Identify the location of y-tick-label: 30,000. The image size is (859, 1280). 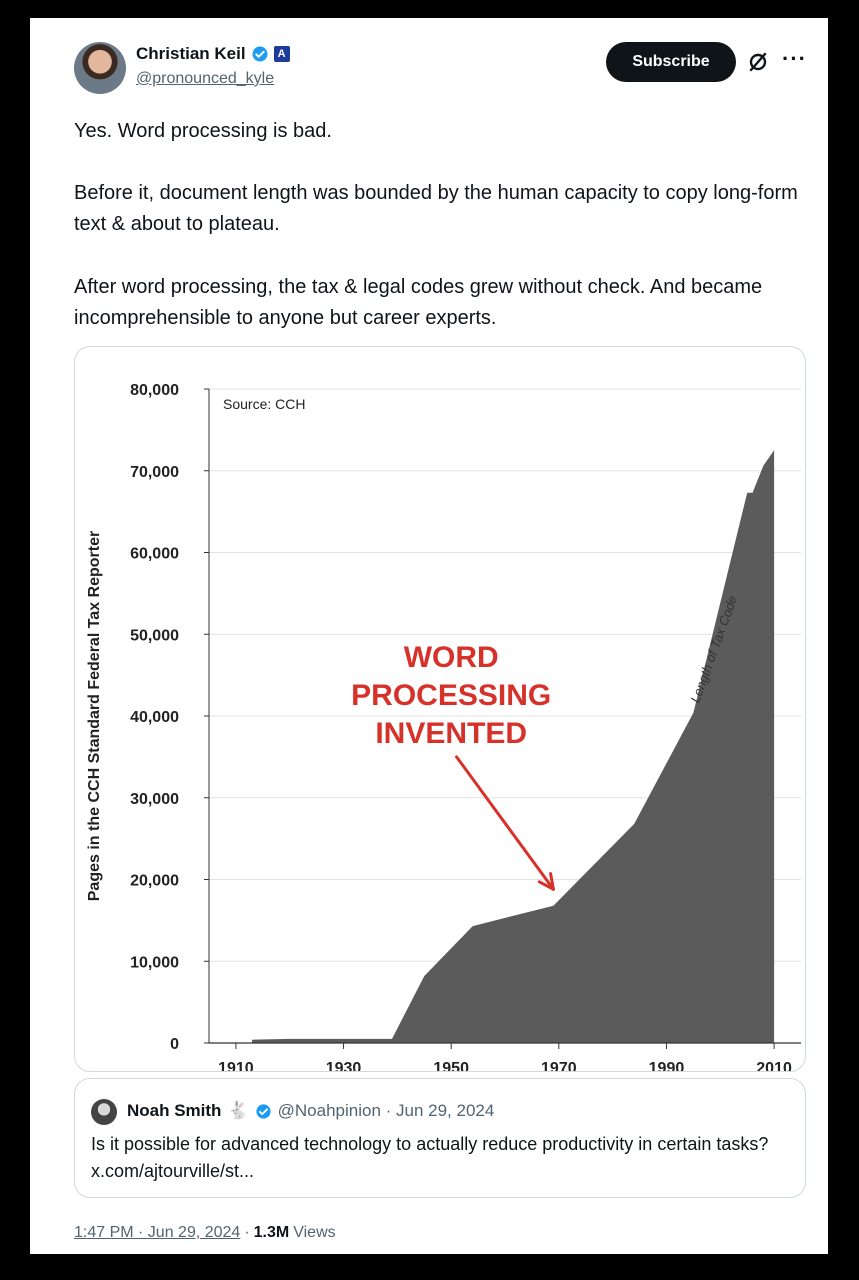
(154, 799).